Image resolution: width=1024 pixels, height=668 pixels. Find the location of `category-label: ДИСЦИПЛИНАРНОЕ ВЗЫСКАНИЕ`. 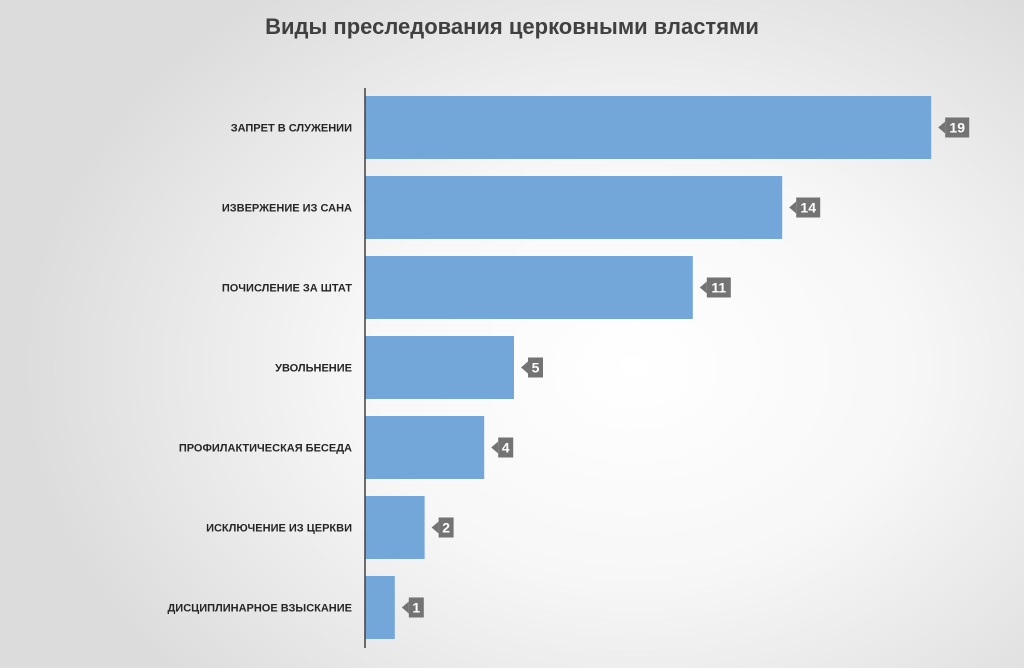

category-label: ДИСЦИПЛИНАРНОЕ ВЗЫСКАНИЕ is located at coordinates (259, 609).